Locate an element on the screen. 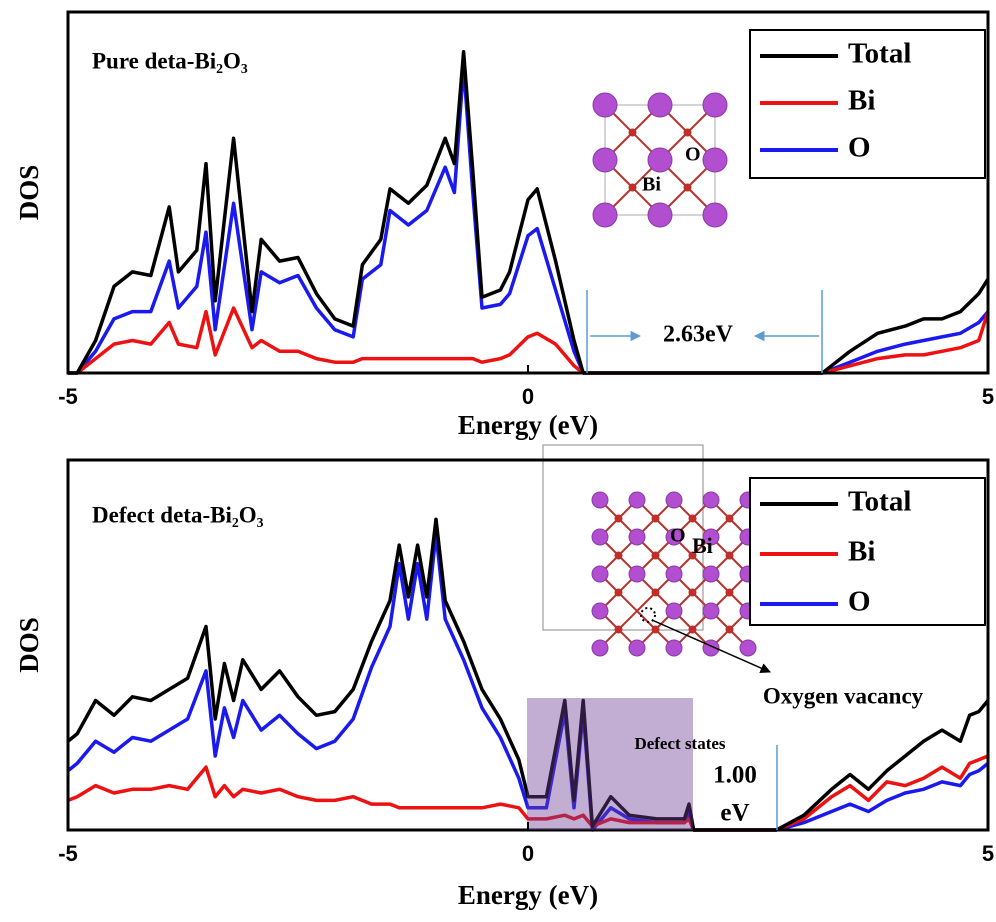  annotation: 1.00 is located at coordinates (735, 775).